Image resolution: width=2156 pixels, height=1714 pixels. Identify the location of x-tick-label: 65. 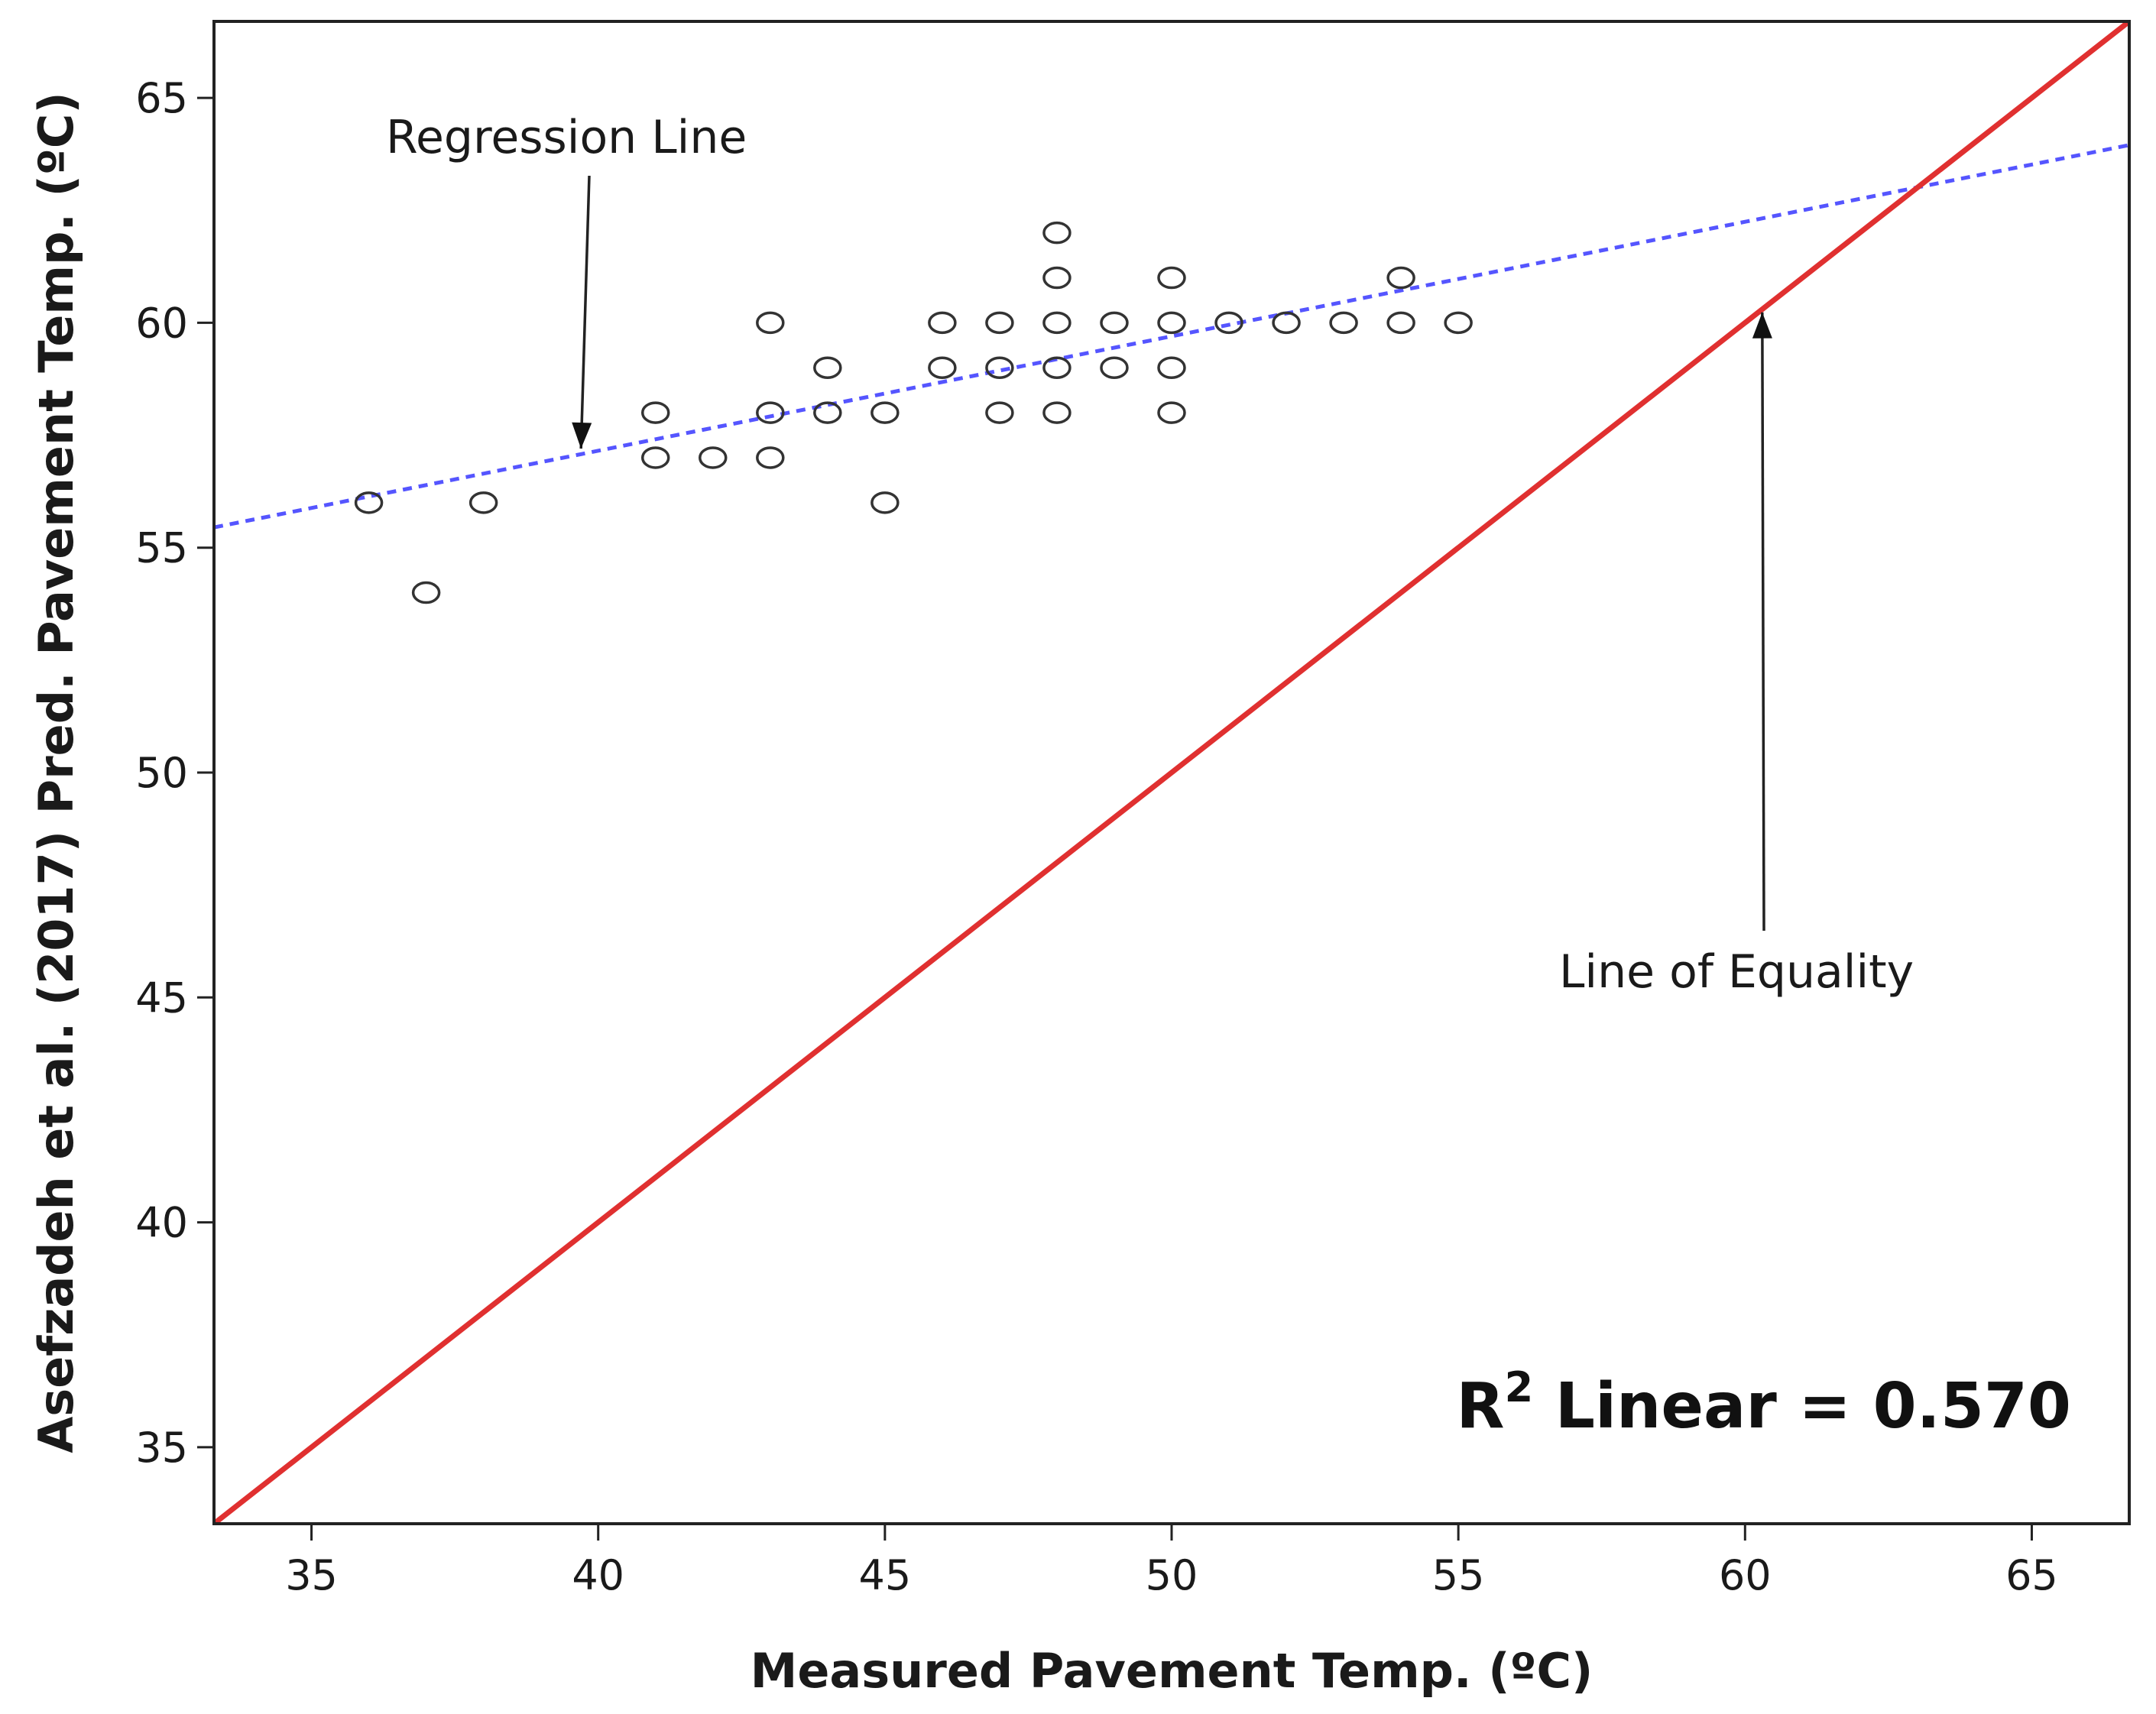
(2031, 1575).